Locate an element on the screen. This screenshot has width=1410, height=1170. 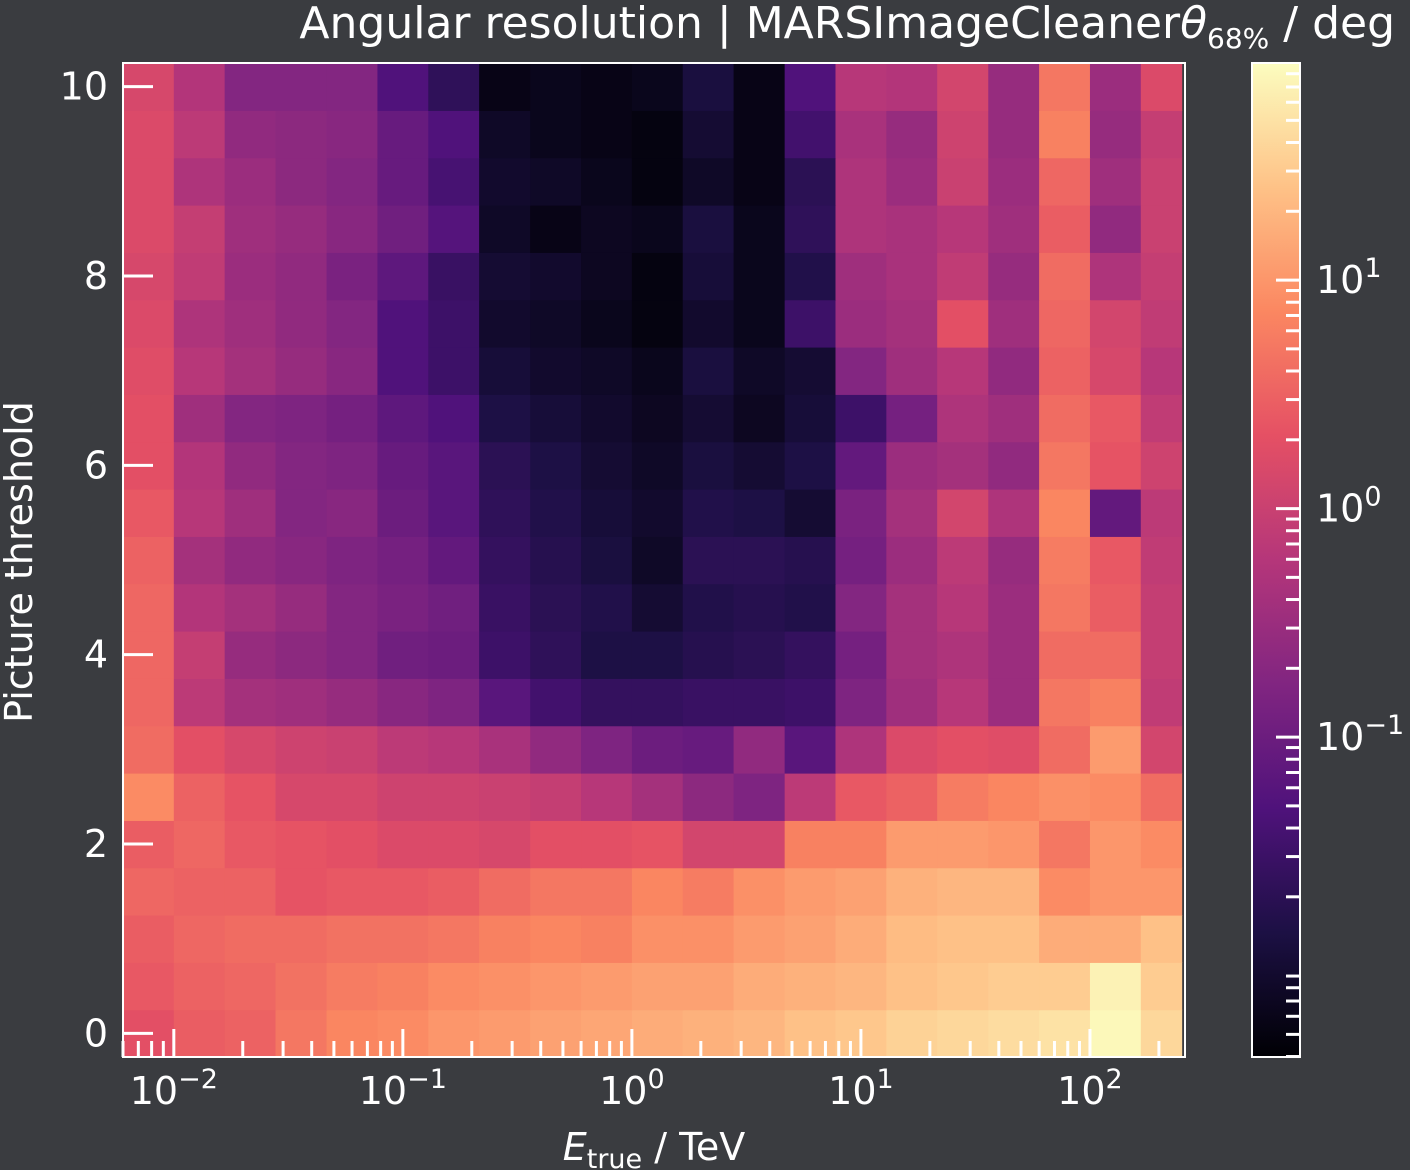
x-tick-label: 100 is located at coordinates (632, 1088).